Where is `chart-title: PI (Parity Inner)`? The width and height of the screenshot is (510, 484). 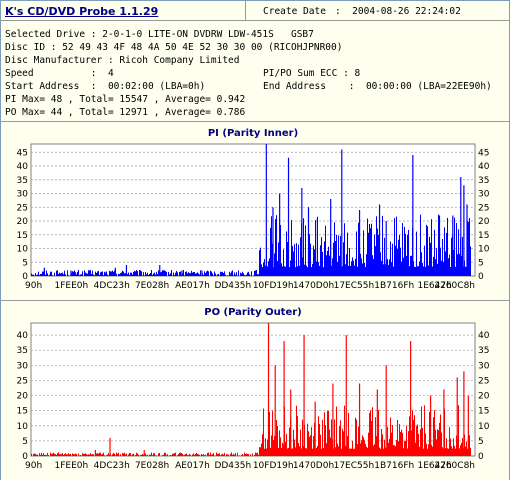 chart-title: PI (Parity Inner) is located at coordinates (253, 133).